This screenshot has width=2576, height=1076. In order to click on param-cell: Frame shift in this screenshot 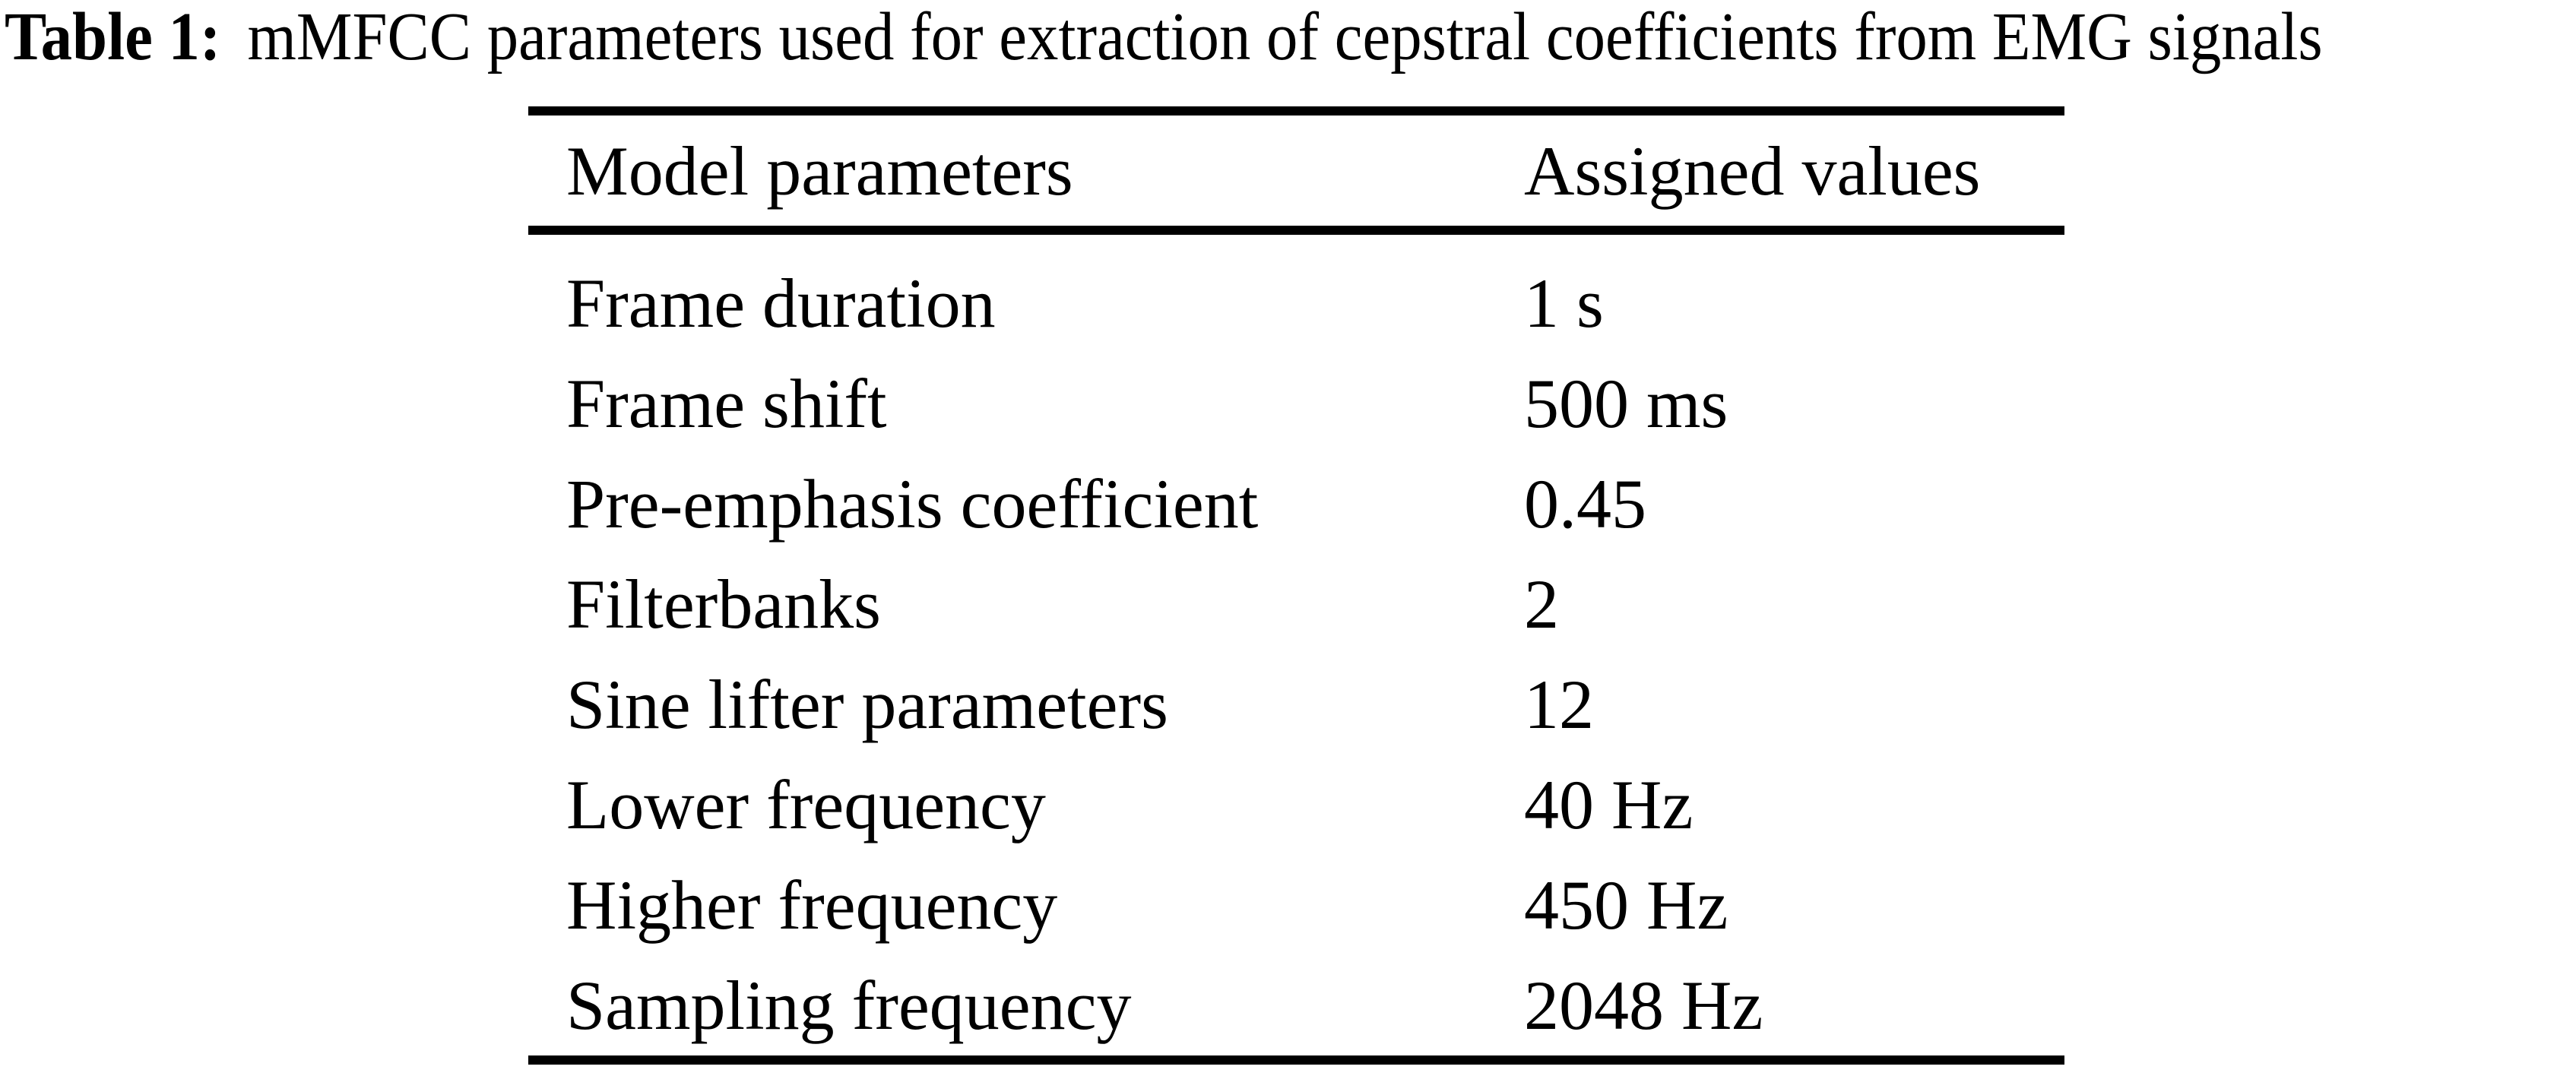, I will do `click(726, 403)`.